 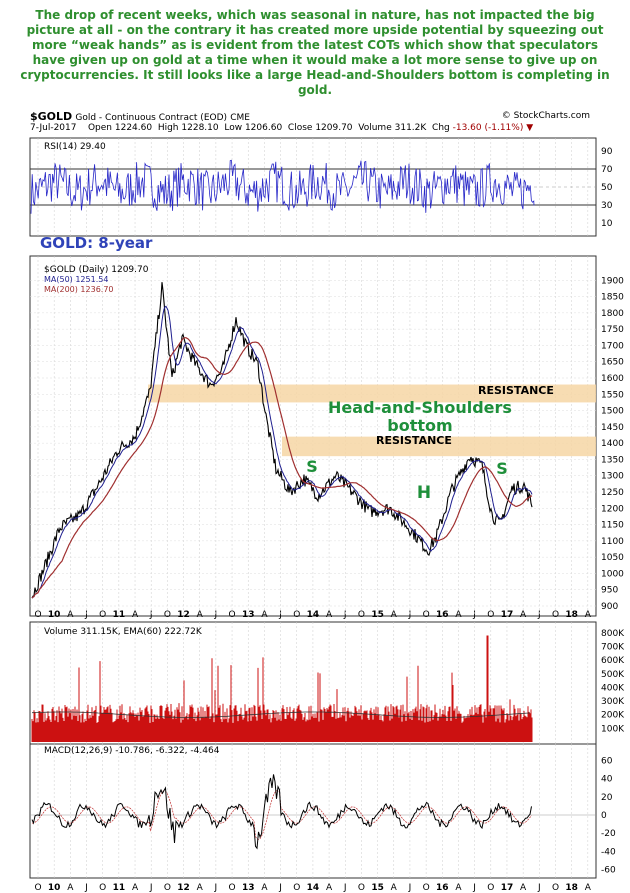 I want to click on resistance-band, so click(x=439, y=446).